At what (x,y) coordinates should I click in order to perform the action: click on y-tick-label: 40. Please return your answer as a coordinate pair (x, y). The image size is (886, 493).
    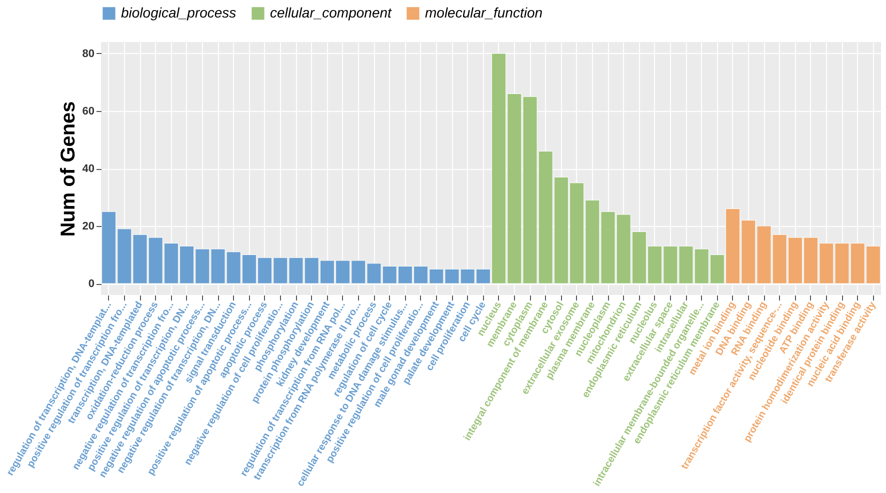
    Looking at the image, I should click on (88, 169).